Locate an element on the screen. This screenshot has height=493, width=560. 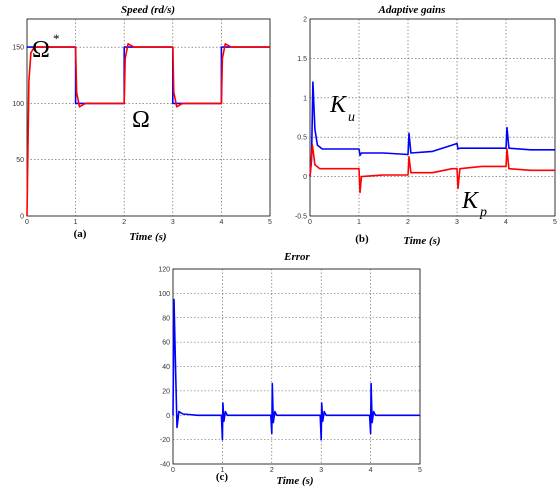
y-tick-label: 1.5 is located at coordinates (302, 59).